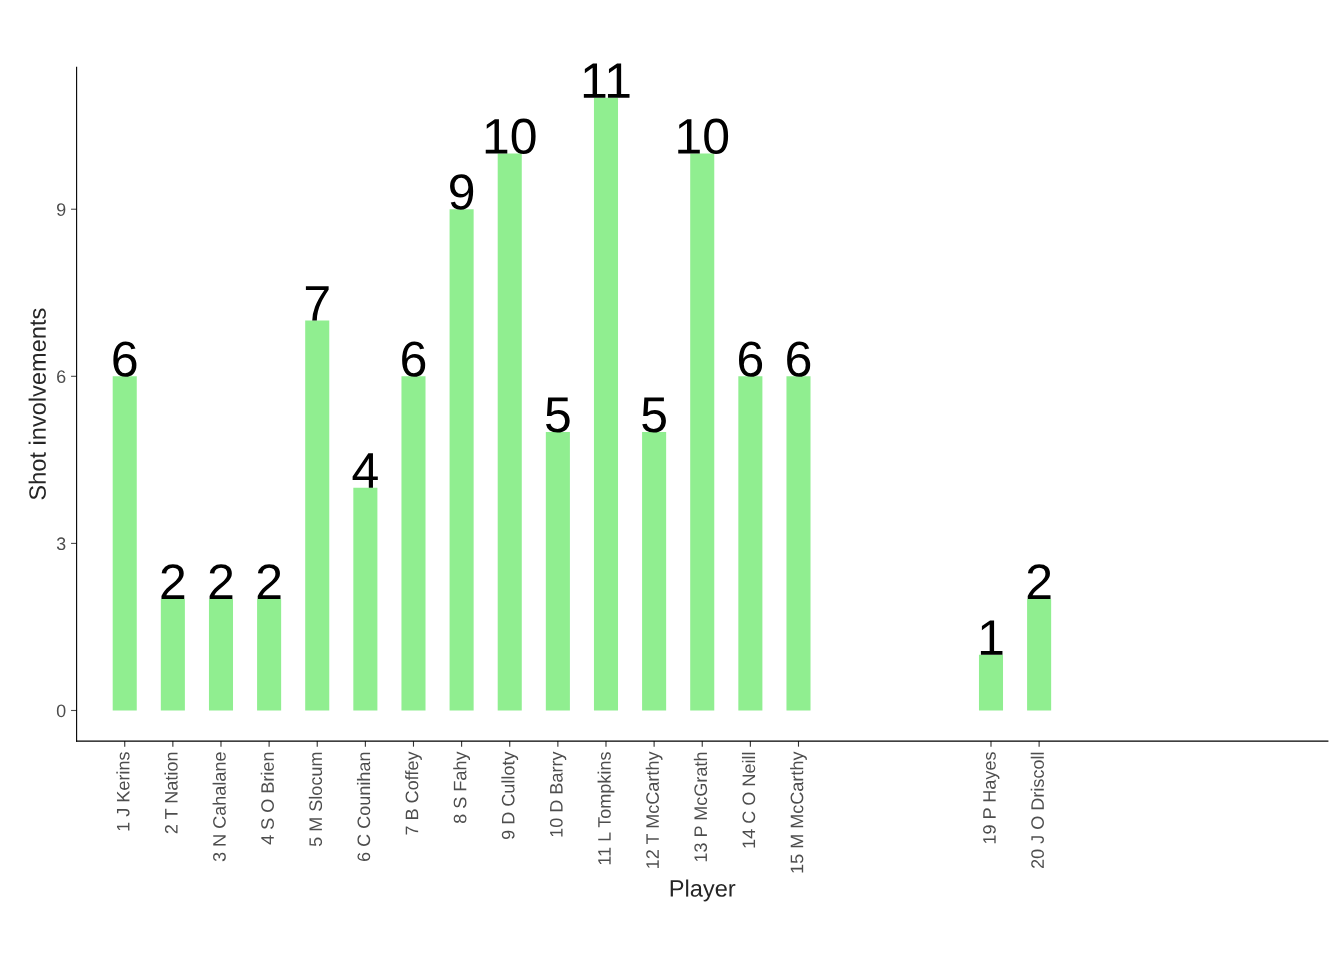  I want to click on x-tick-label: 20 J O Driscoll, so click(1037, 810).